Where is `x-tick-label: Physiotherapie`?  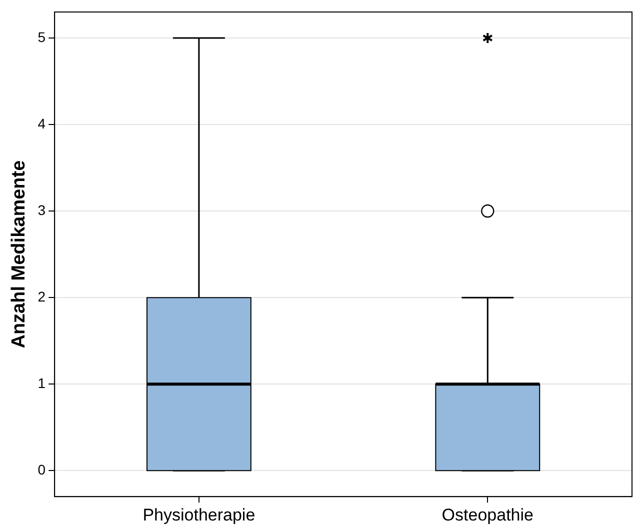
x-tick-label: Physiotherapie is located at coordinates (199, 514).